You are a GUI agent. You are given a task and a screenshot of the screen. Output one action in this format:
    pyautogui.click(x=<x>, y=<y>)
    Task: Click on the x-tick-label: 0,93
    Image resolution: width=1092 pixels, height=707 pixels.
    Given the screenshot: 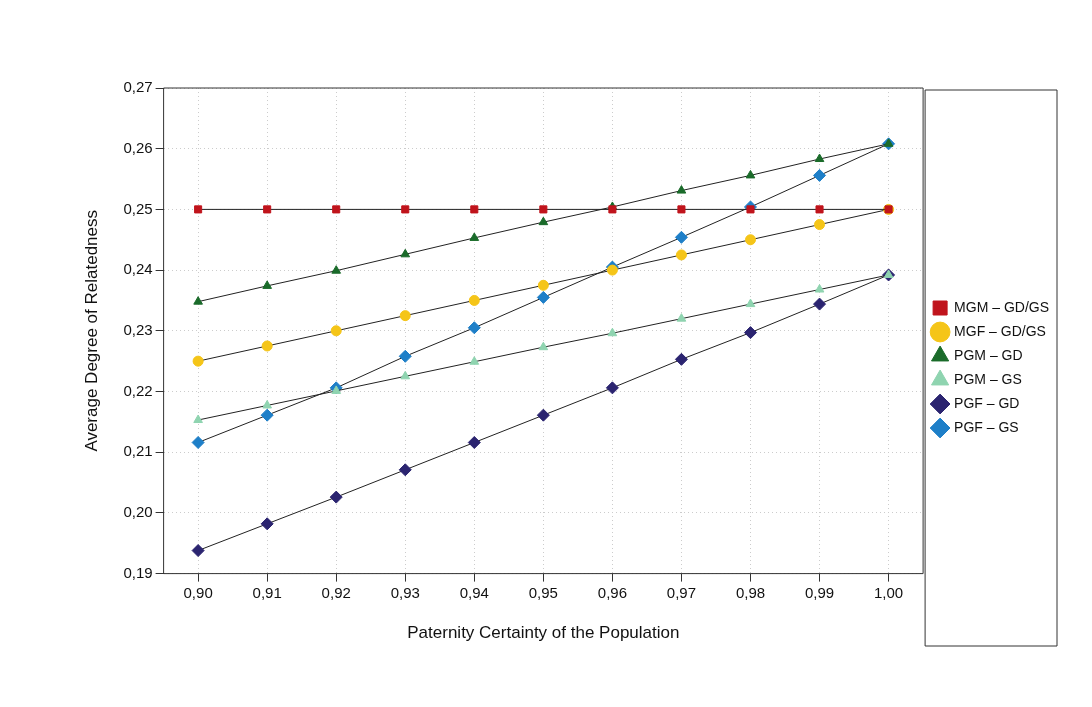 What is the action you would take?
    pyautogui.click(x=405, y=592)
    